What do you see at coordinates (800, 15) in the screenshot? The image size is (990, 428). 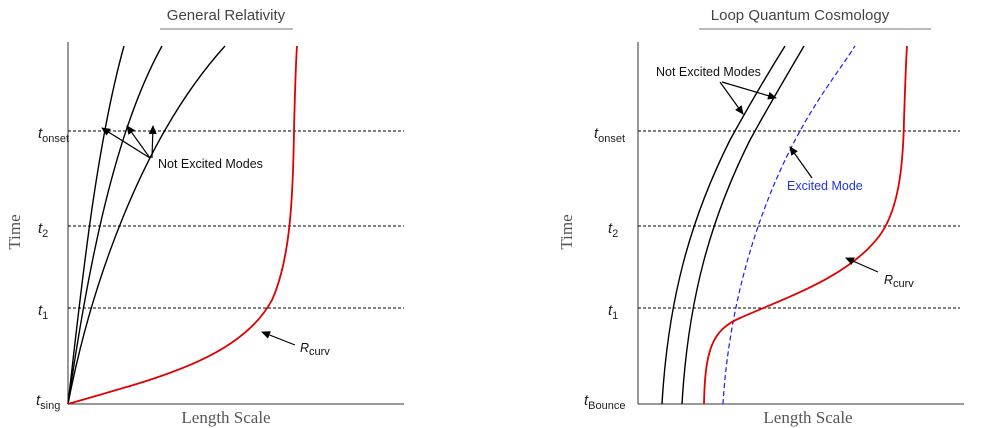 I see `right-panel-title: Loop Quantum Cosmology` at bounding box center [800, 15].